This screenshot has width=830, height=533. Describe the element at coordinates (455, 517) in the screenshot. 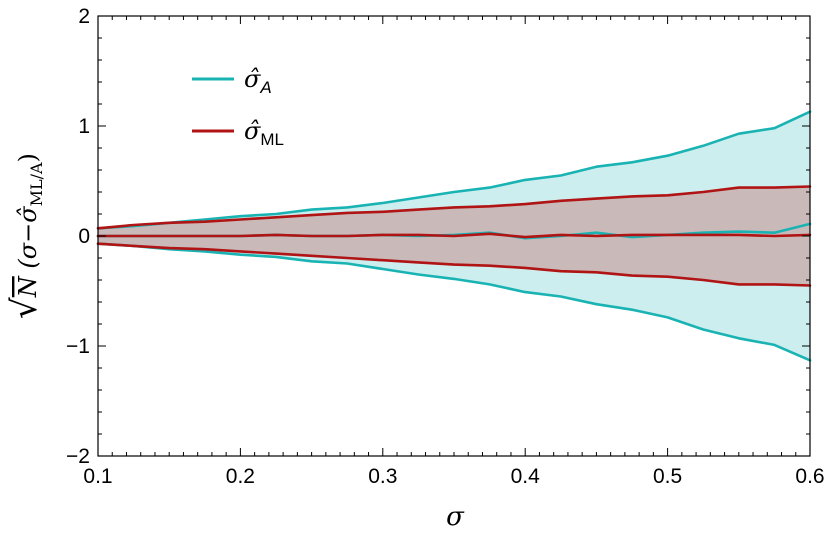

I see `x-axis-label: σ` at that location.